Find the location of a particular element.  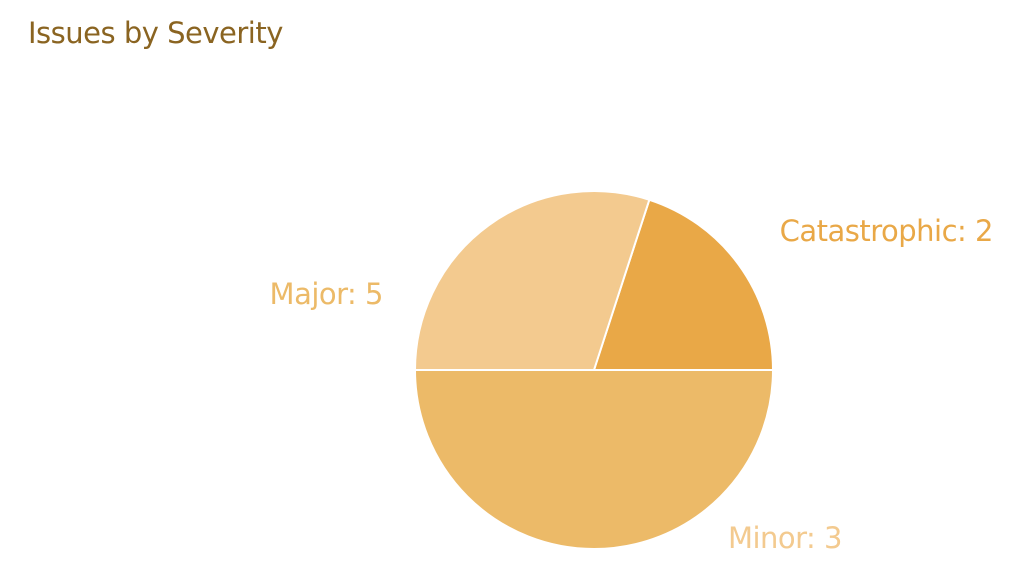

slice-label-minor: Minor: 3 is located at coordinates (785, 538).